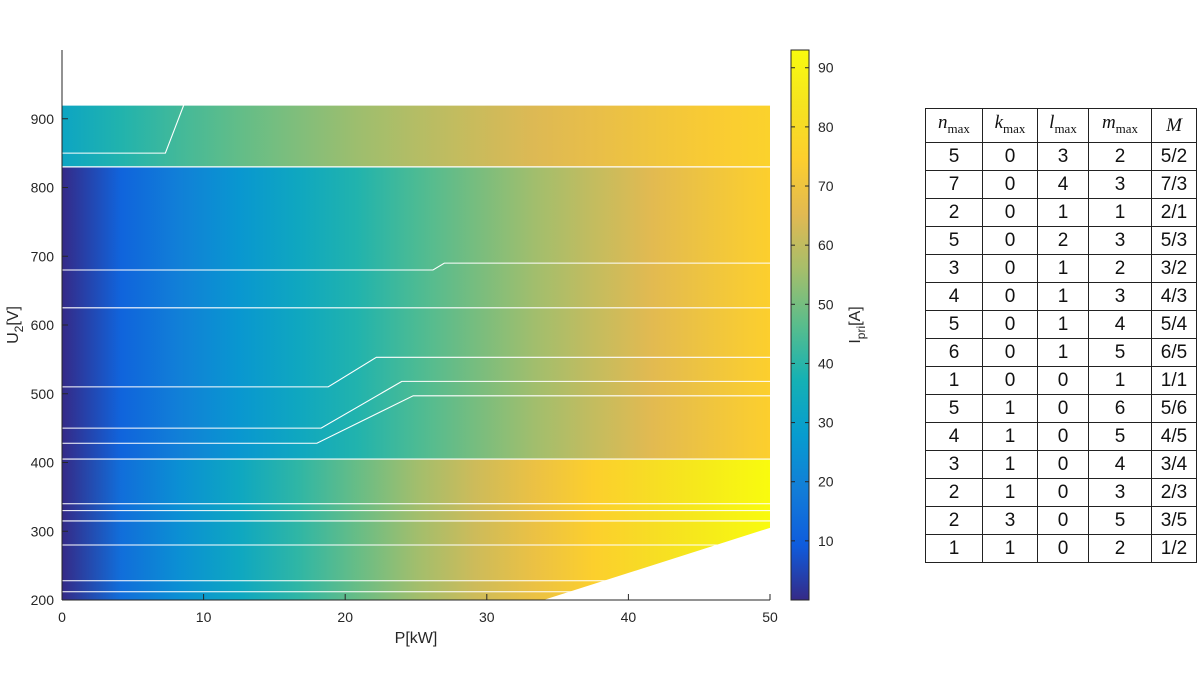  I want to click on y-axis-label: U2[V], so click(15, 325).